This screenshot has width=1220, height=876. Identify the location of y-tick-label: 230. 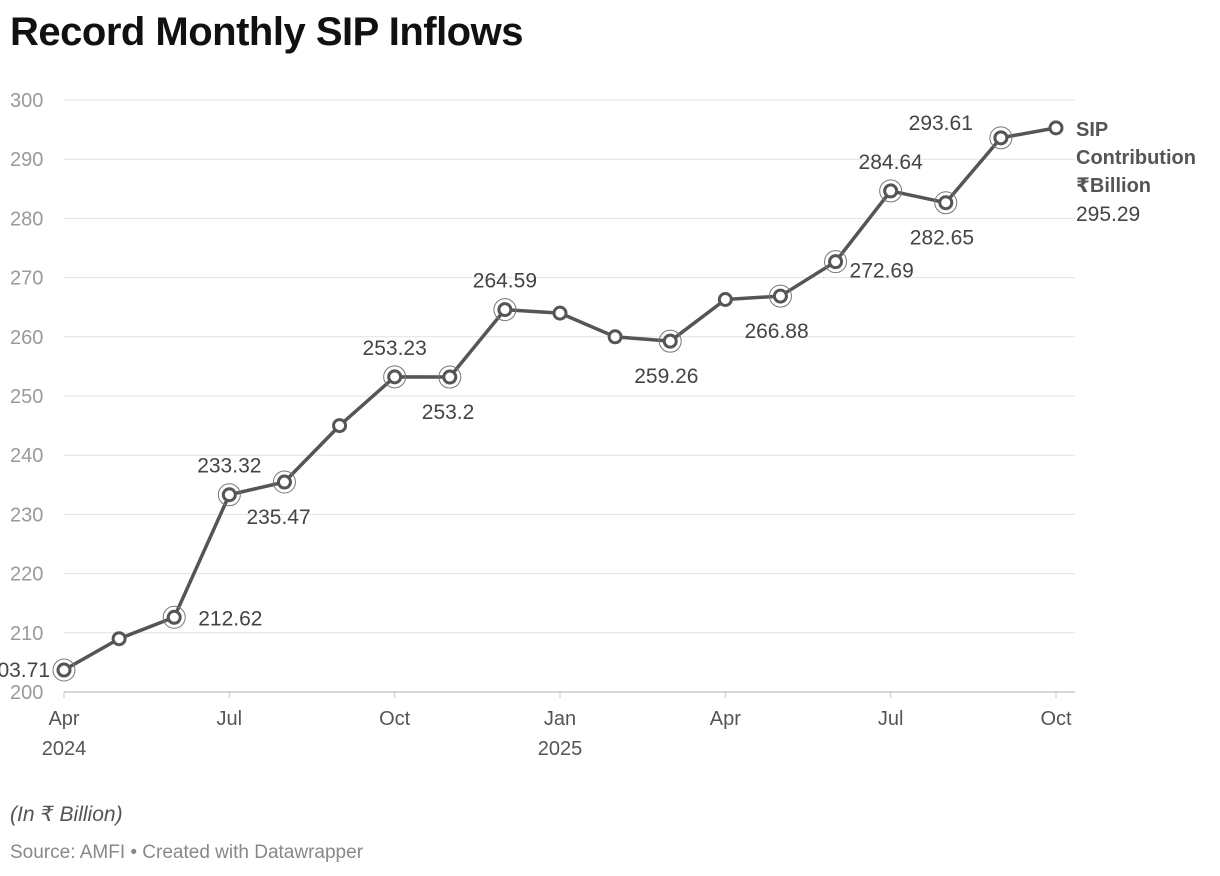
(26, 515).